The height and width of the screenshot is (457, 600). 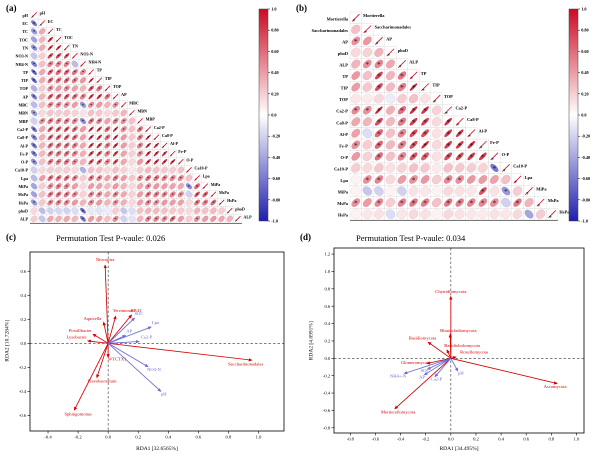 What do you see at coordinates (24, 219) in the screenshot?
I see `matrix-row-label: ALP` at bounding box center [24, 219].